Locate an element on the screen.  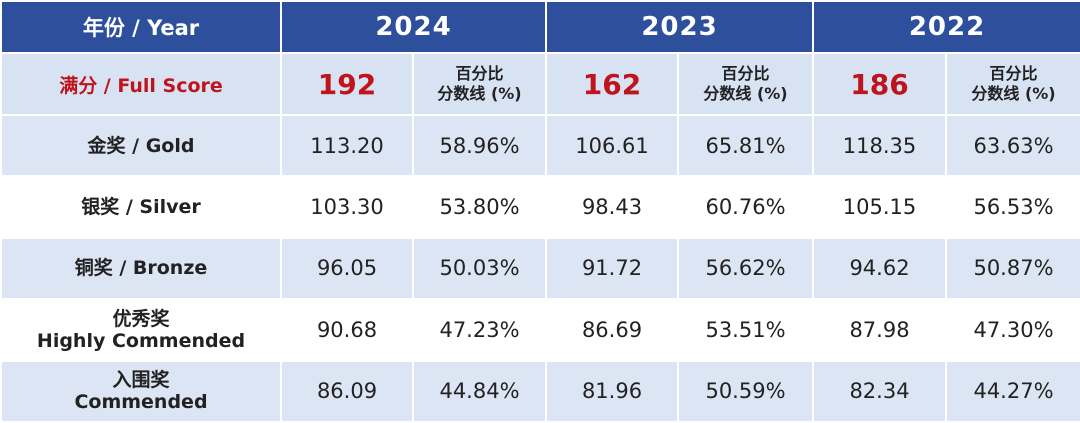
cell: 103.30 is located at coordinates (347, 207).